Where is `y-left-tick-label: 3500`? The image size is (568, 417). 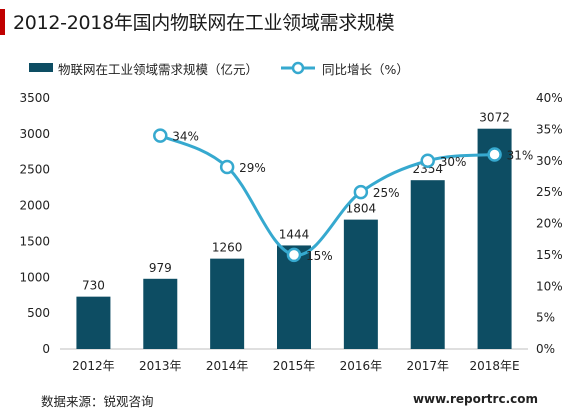 y-left-tick-label: 3500 is located at coordinates (34, 98).